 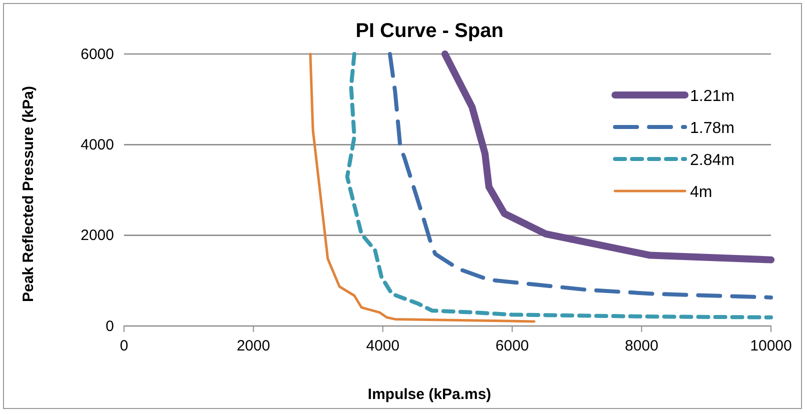 I want to click on x-tick-label: 8000, so click(x=641, y=346).